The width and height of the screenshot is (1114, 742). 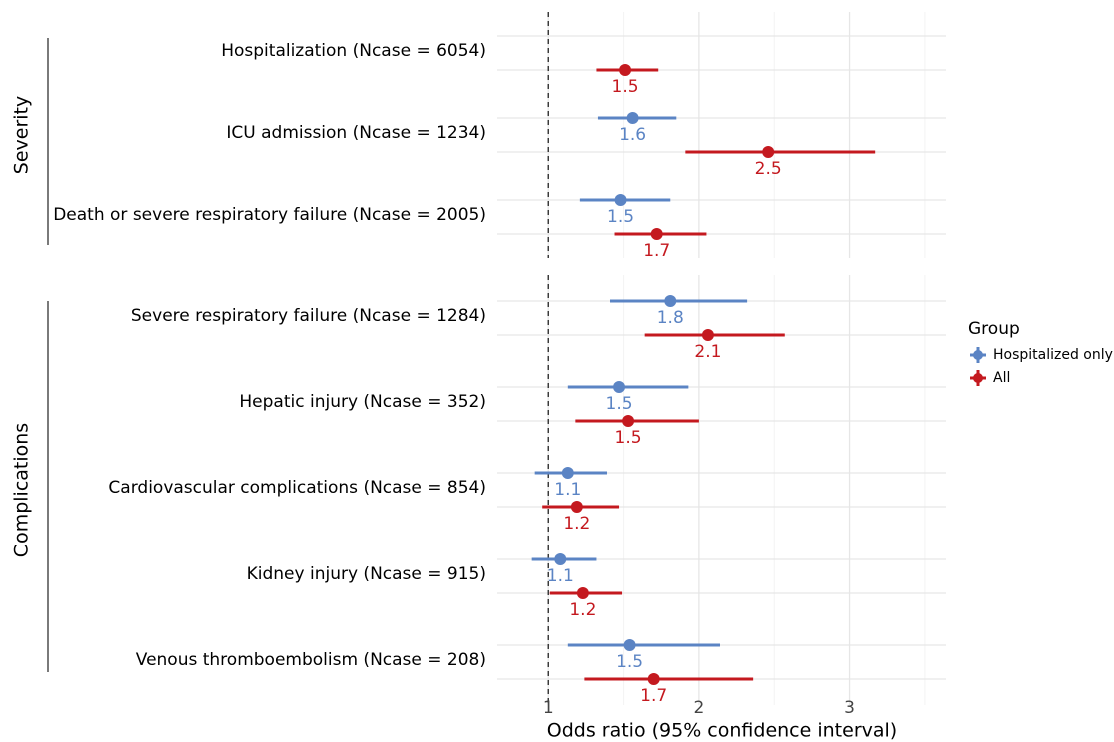 What do you see at coordinates (632, 135) in the screenshot?
I see `value-label: 1.6` at bounding box center [632, 135].